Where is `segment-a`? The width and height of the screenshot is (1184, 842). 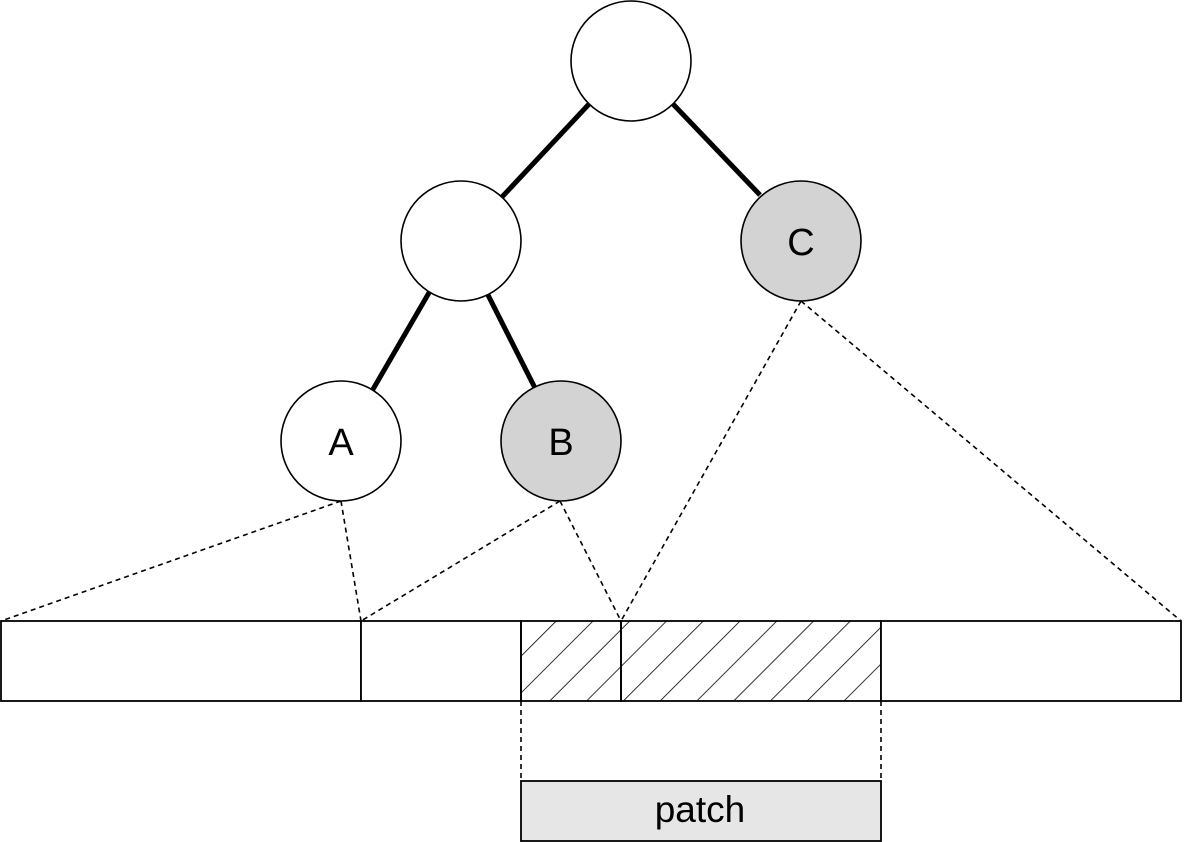
segment-a is located at coordinates (181, 661).